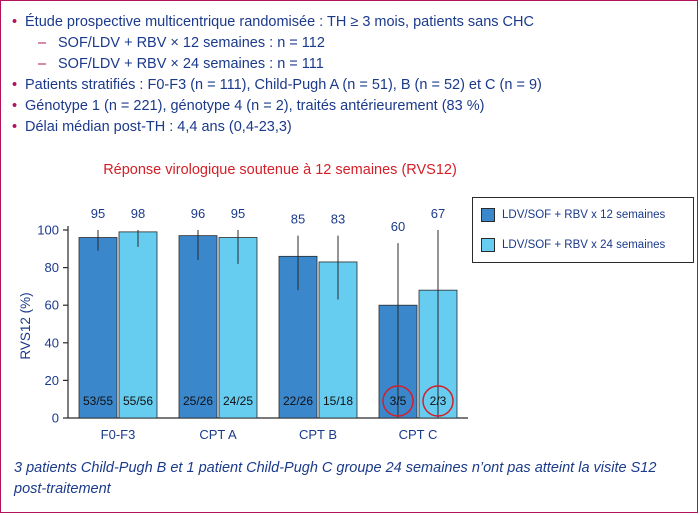  I want to click on legend-swatch-24-weeks, so click(488, 245).